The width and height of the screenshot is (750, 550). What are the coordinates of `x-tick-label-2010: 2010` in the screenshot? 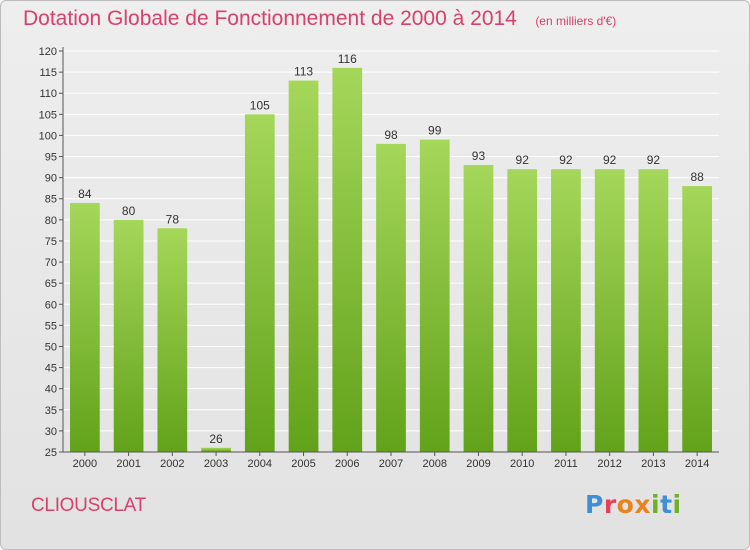 It's located at (522, 464).